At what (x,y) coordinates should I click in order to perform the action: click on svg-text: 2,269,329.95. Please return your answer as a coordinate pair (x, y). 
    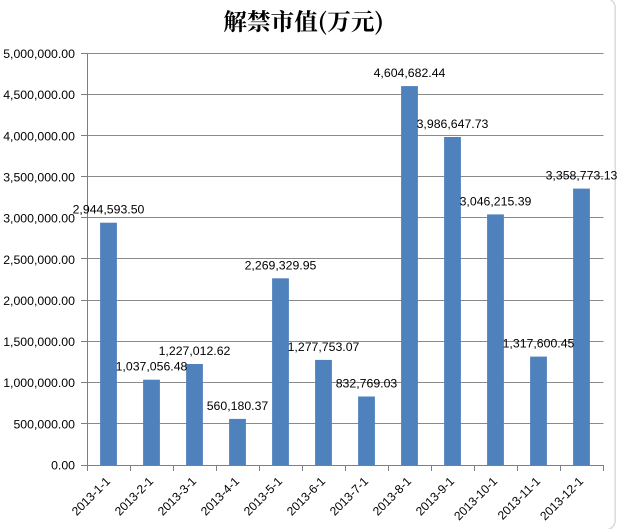
    Looking at the image, I should click on (281, 265).